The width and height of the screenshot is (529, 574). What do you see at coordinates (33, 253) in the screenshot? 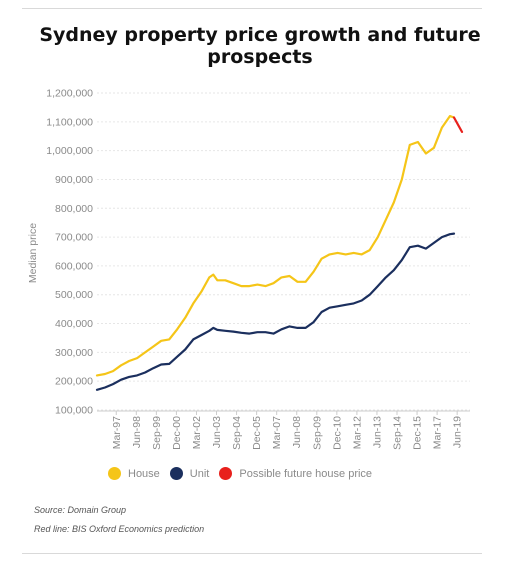
I see `y-axis-title: Median price` at bounding box center [33, 253].